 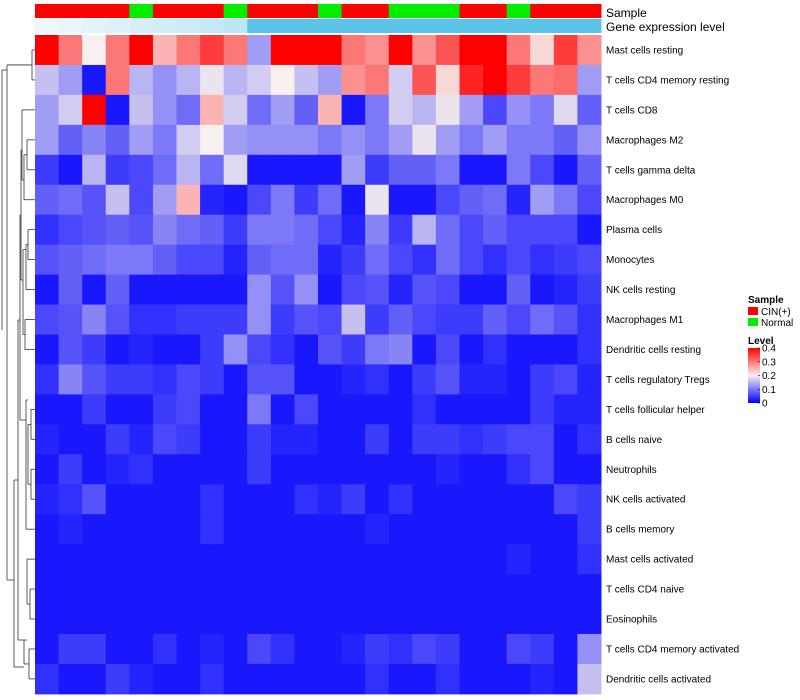 What do you see at coordinates (765, 404) in the screenshot?
I see `level-tick-label: 0` at bounding box center [765, 404].